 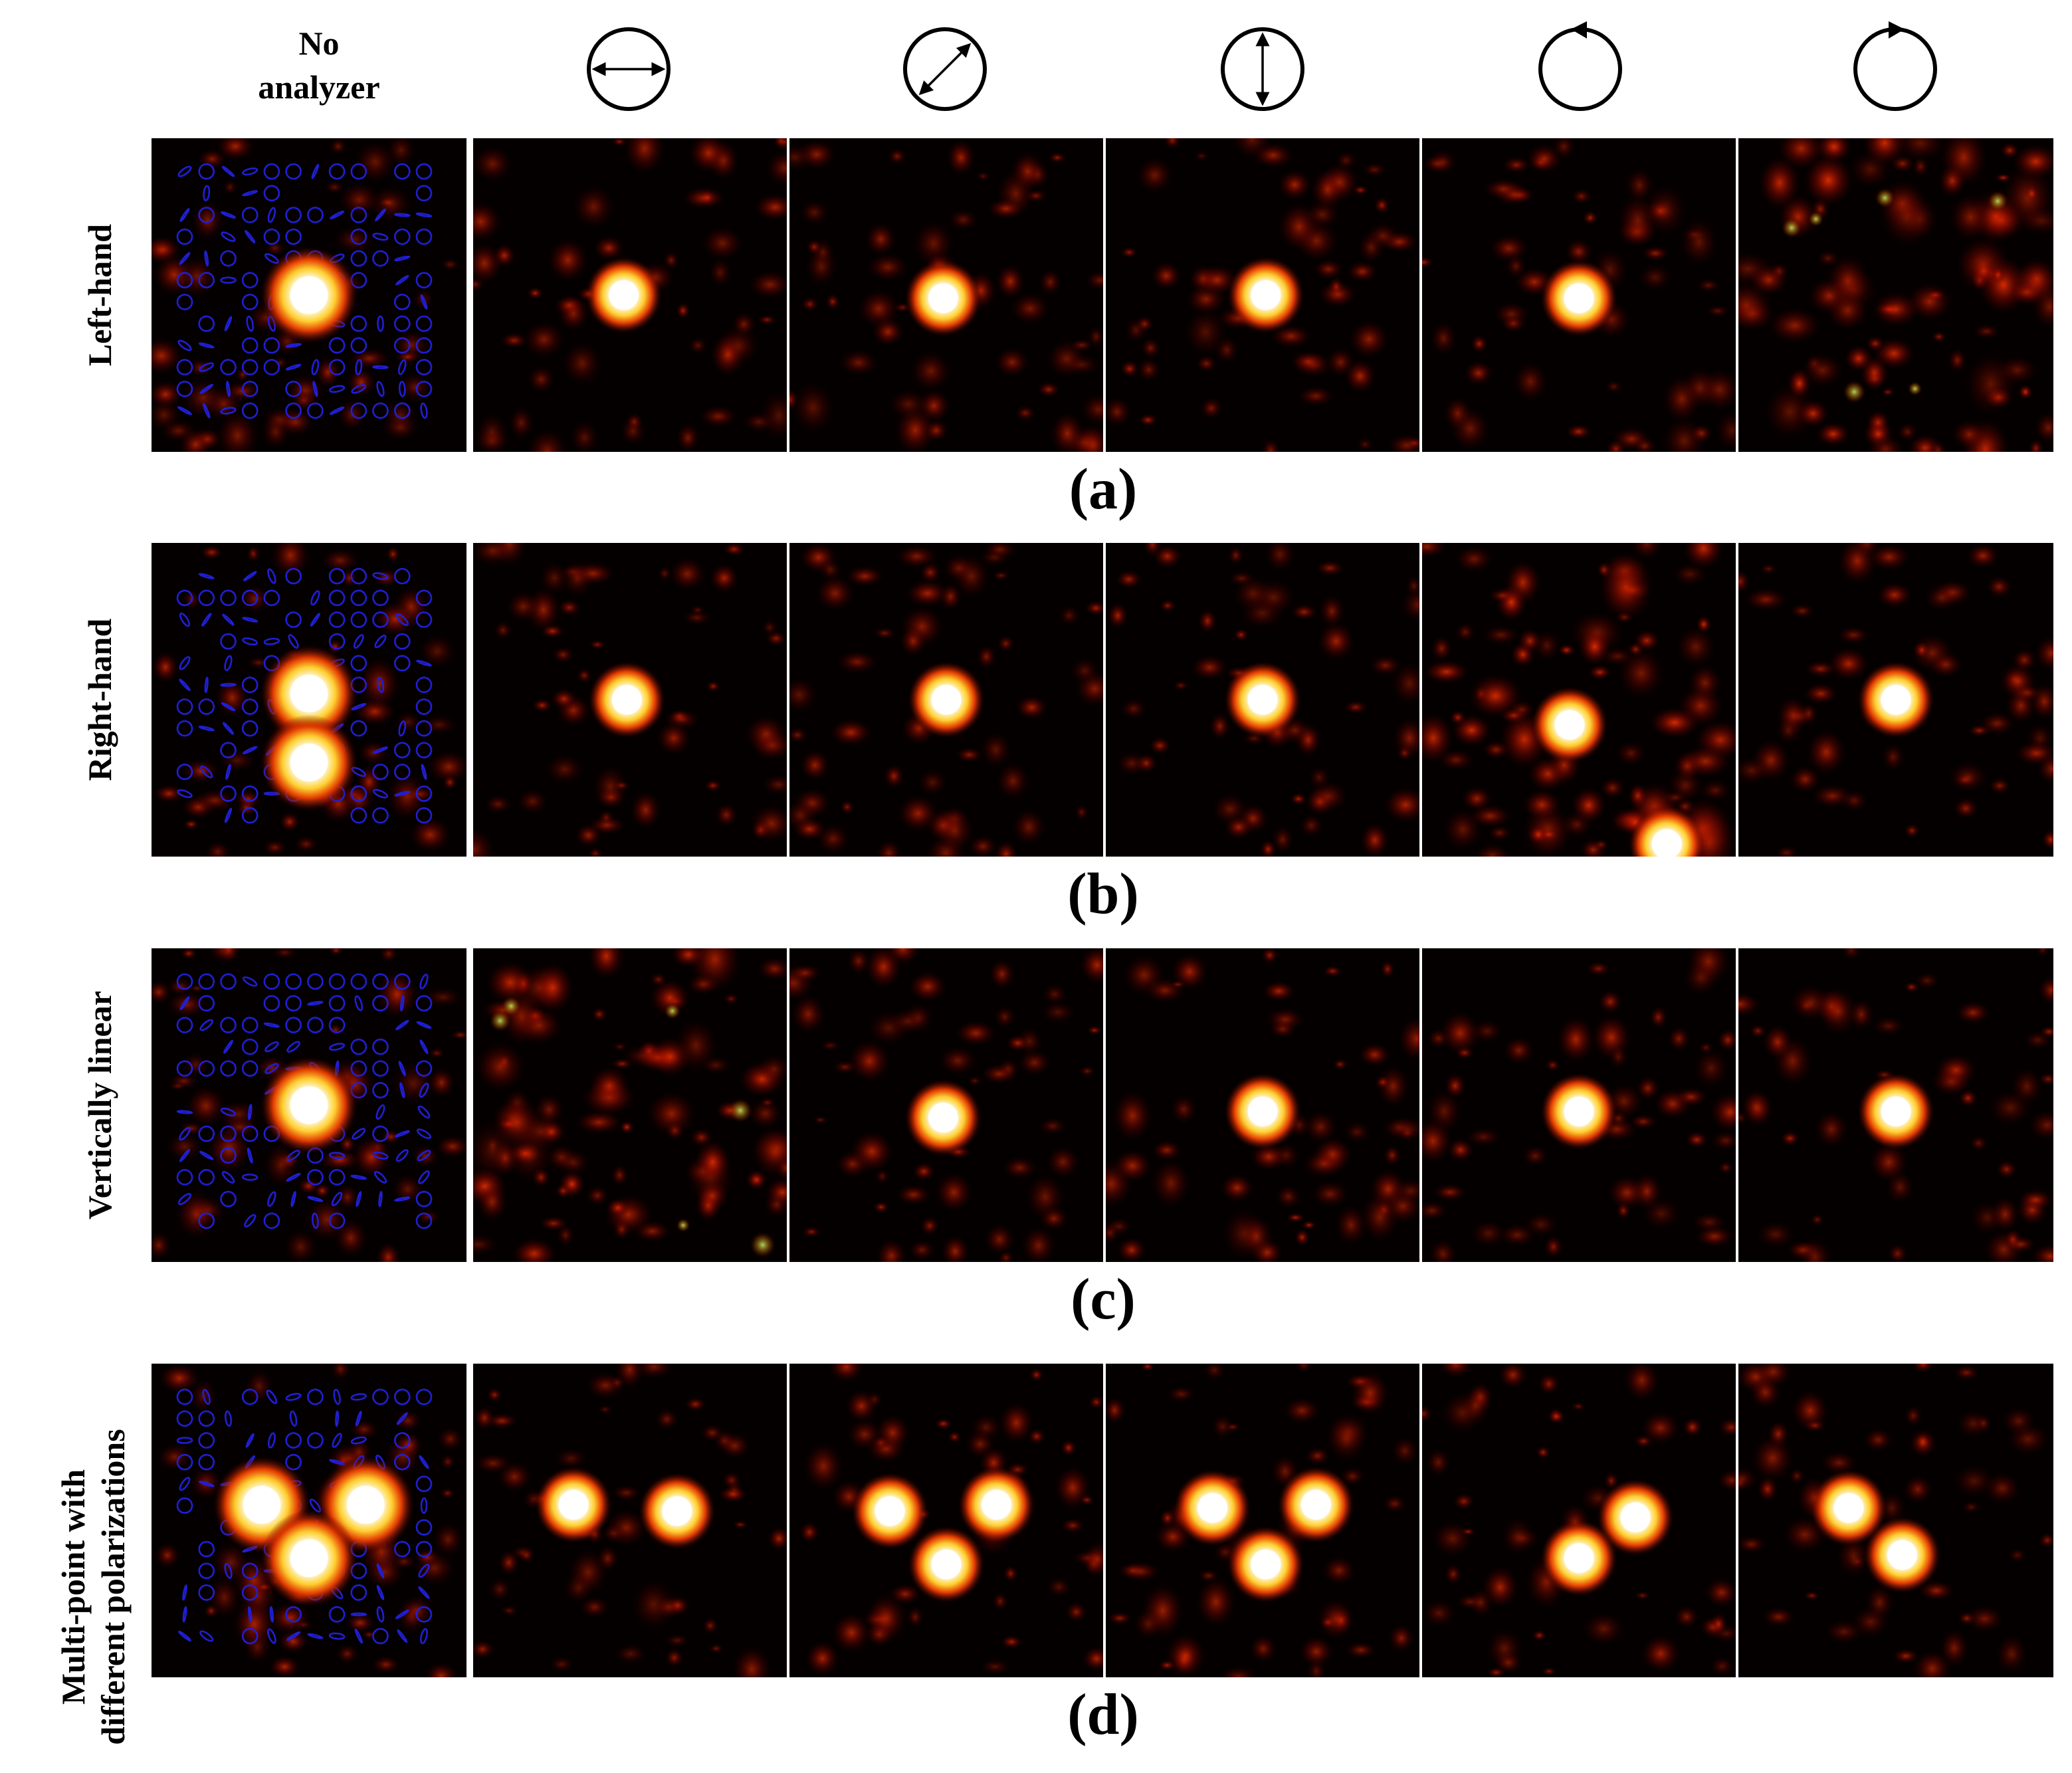 What do you see at coordinates (1103, 1300) in the screenshot?
I see `panel-letter: (c)` at bounding box center [1103, 1300].